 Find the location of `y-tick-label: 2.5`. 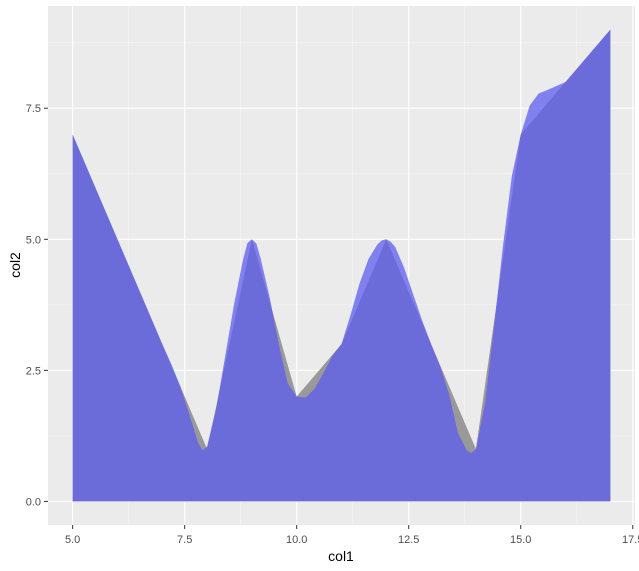

y-tick-label: 2.5 is located at coordinates (33, 371).